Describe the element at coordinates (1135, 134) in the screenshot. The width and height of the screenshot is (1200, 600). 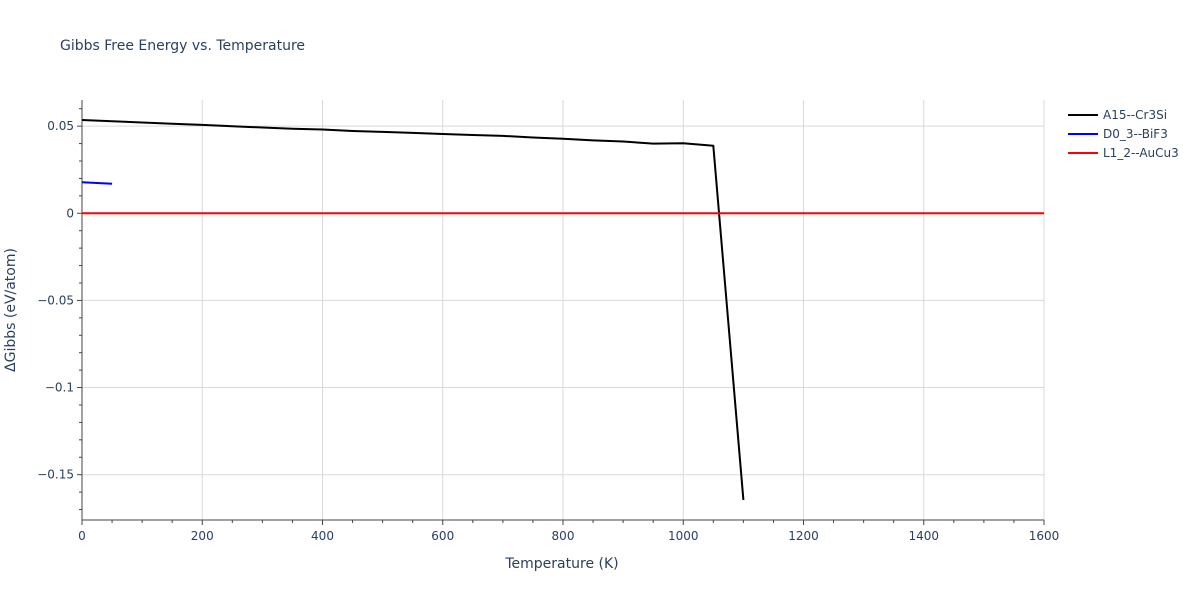
I see `legend-label: D0_3--BiF3` at that location.